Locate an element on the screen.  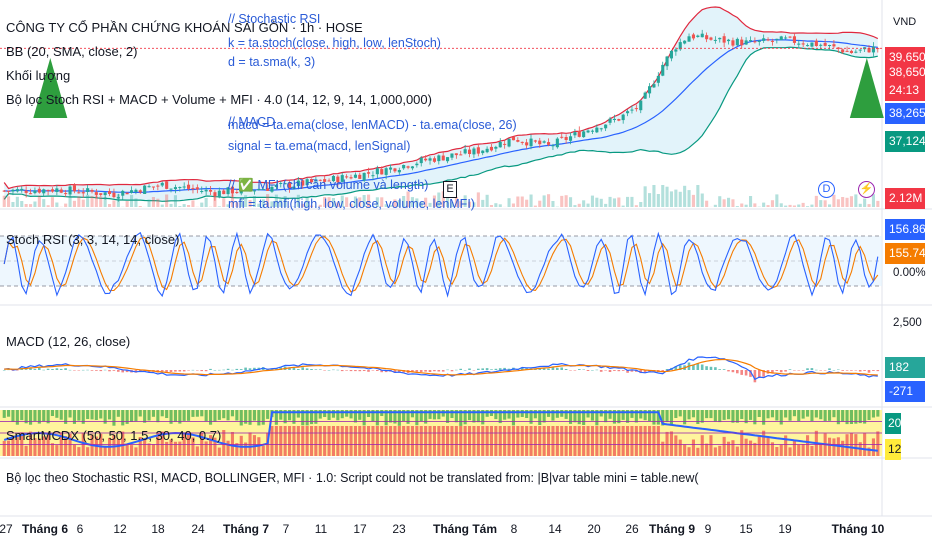
dividend-event-icon: D is located at coordinates (826, 189).